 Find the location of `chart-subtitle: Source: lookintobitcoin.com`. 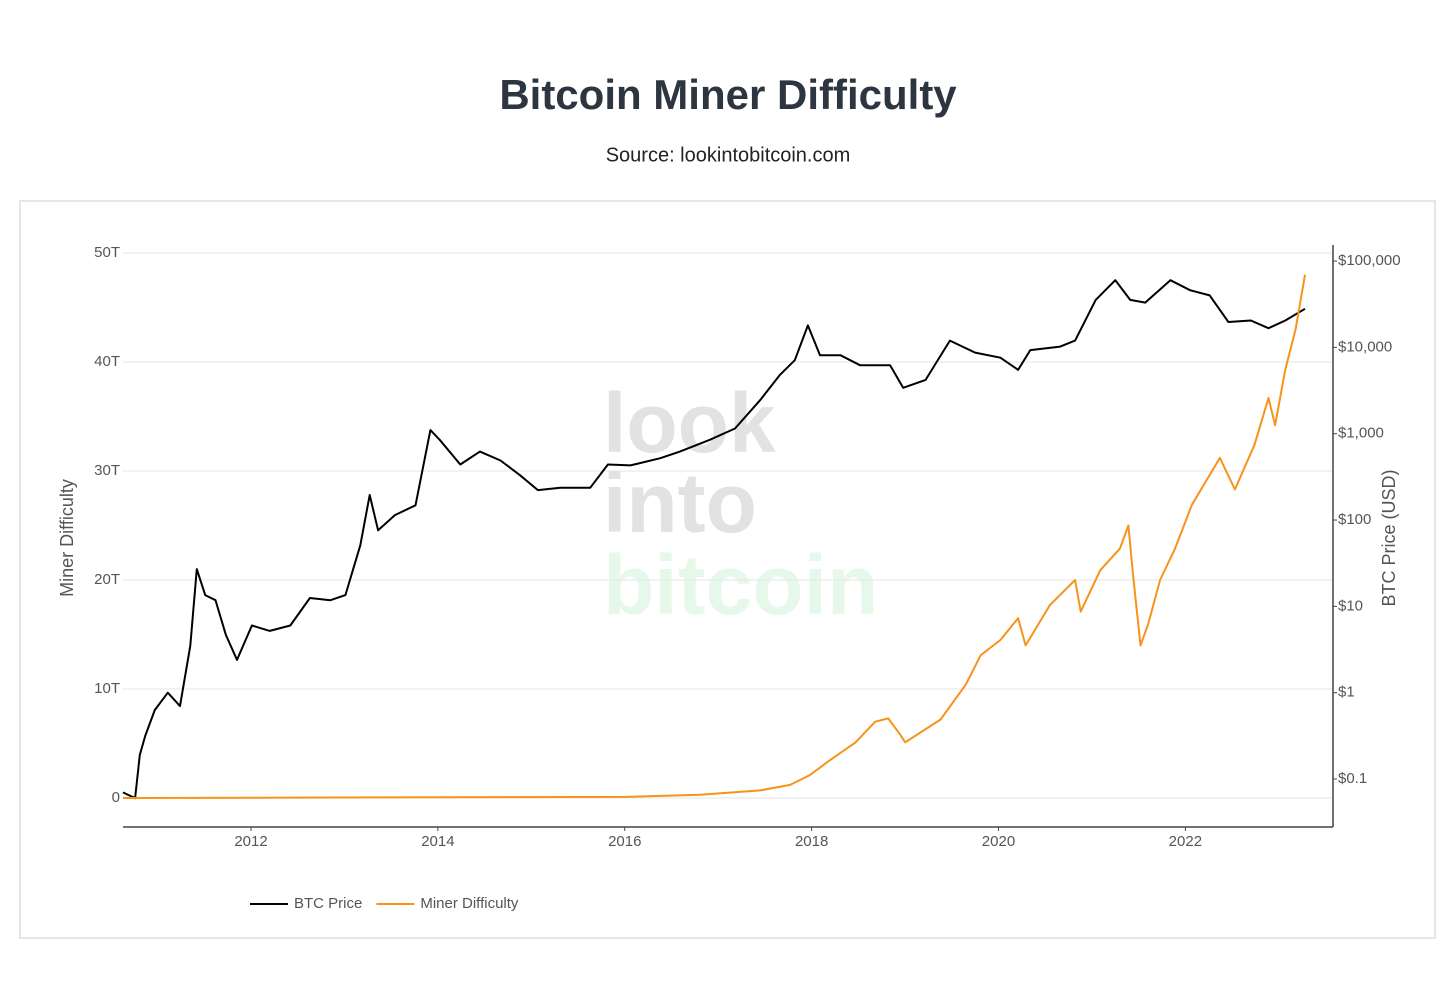

chart-subtitle: Source: lookintobitcoin.com is located at coordinates (728, 155).